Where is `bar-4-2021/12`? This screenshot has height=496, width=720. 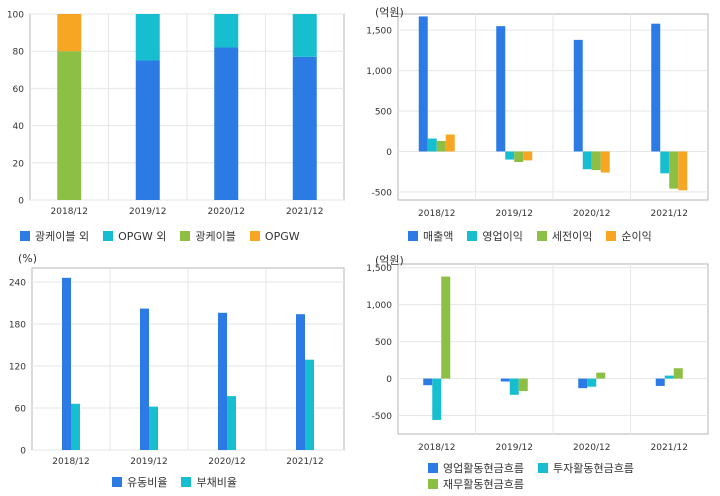
bar-4-2021/12 is located at coordinates (683, 171).